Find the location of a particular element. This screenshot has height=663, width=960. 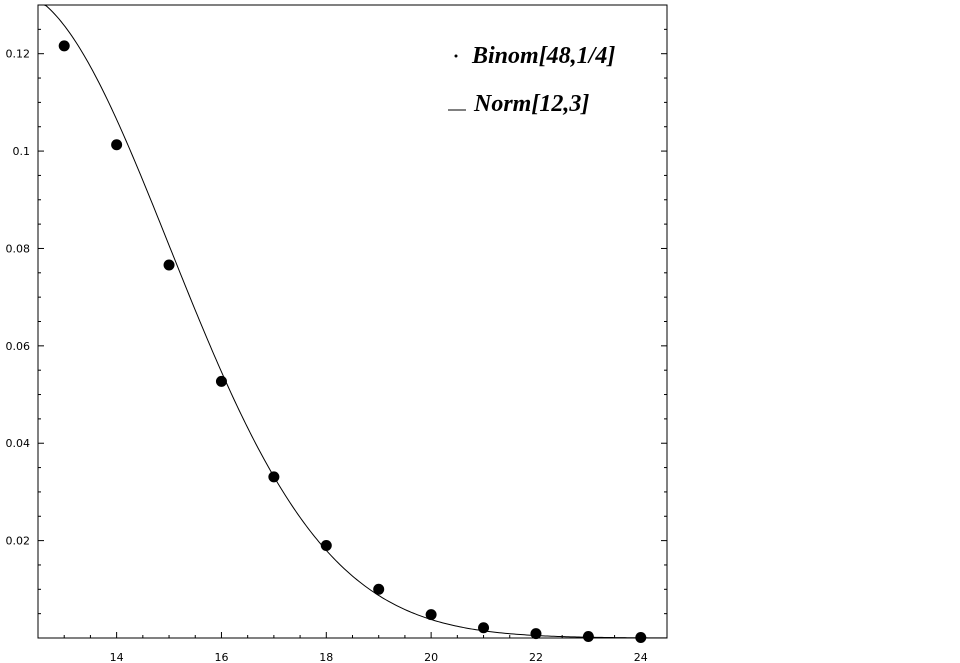

y-tick-label: 0.02 is located at coordinates (18, 541).